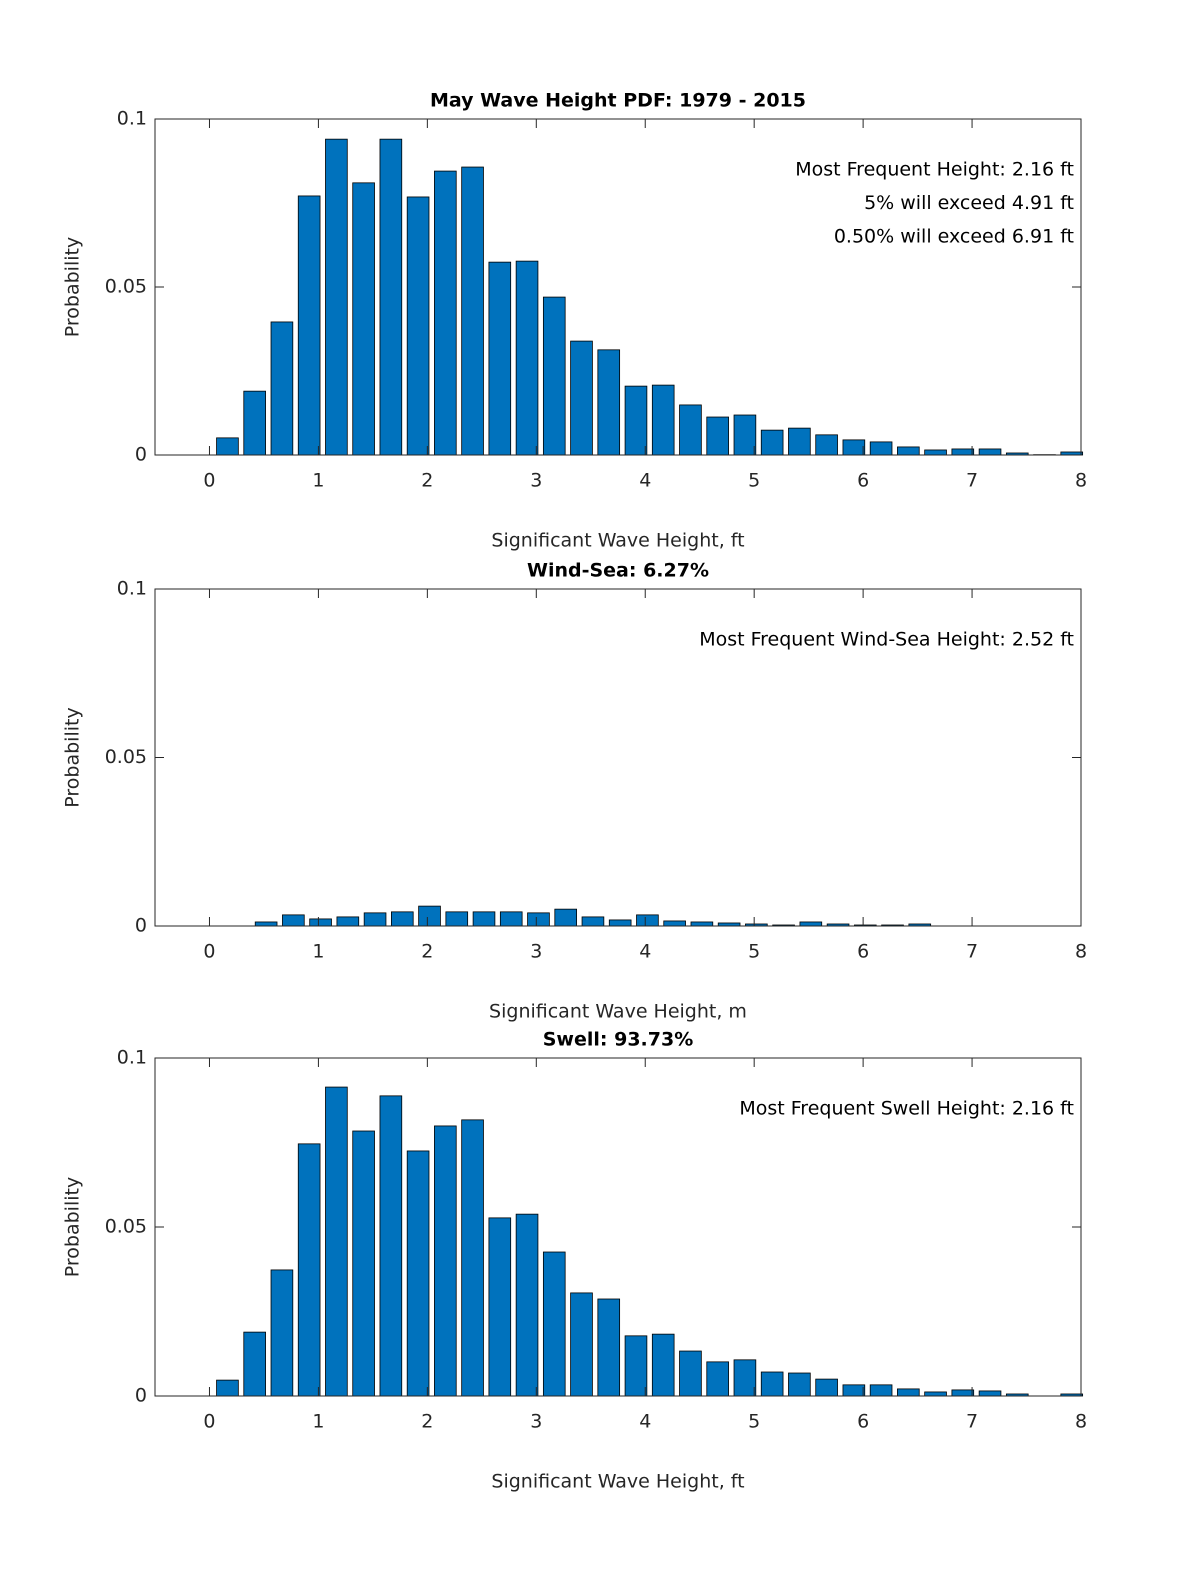 This screenshot has height=1575, width=1200. Describe the element at coordinates (618, 1012) in the screenshot. I see `x-axis-label: Significant Wave Height, m` at that location.